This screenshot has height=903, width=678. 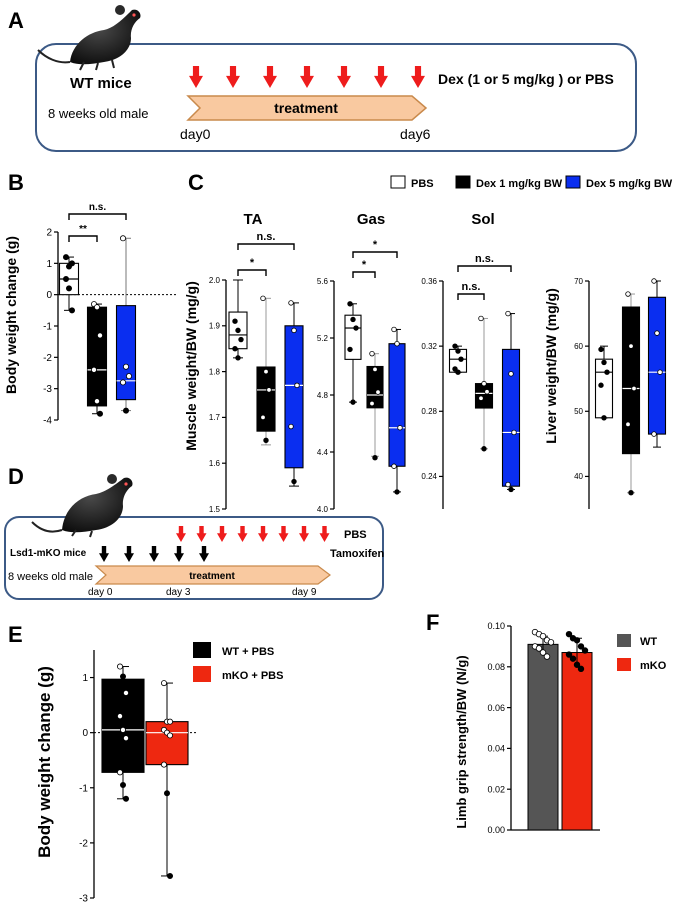 I want to click on tamoxifen-label-d: Tamoxifen, so click(x=357, y=554).